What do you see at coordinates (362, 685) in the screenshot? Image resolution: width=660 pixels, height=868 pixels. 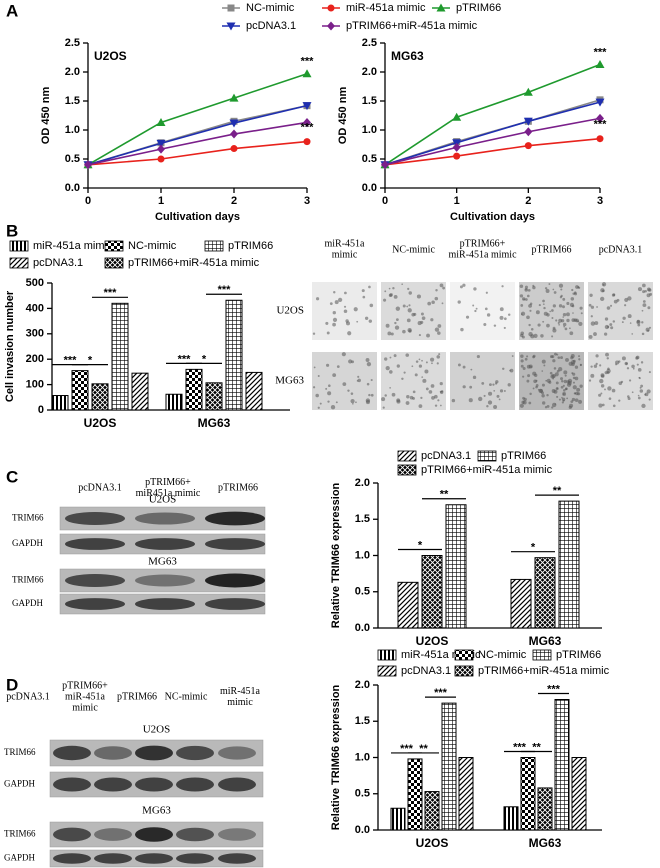 I see `y-tick-label: 2.0` at bounding box center [362, 685].